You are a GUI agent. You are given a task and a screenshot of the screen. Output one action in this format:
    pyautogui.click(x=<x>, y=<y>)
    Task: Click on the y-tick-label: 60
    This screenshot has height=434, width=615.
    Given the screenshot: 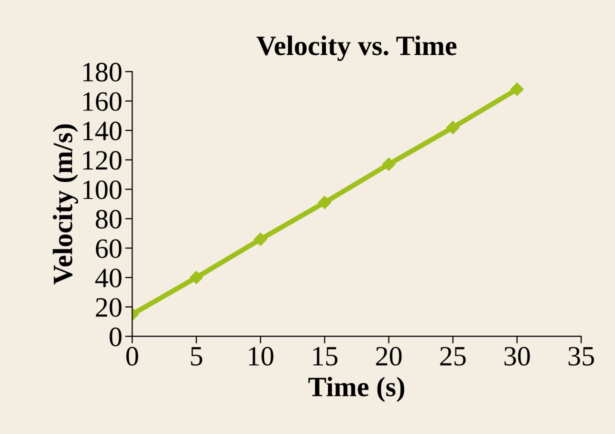 What is the action you would take?
    pyautogui.click(x=109, y=248)
    